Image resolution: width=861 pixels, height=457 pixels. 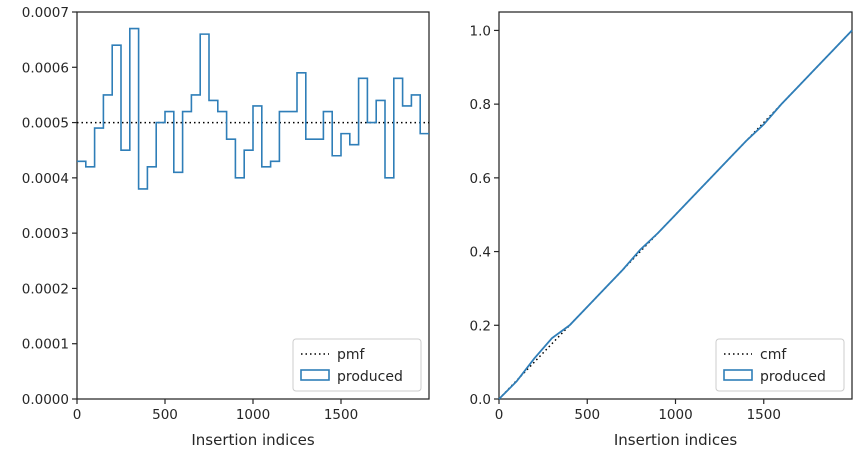 I want to click on y-tick-label: 0.2, so click(x=480, y=326).